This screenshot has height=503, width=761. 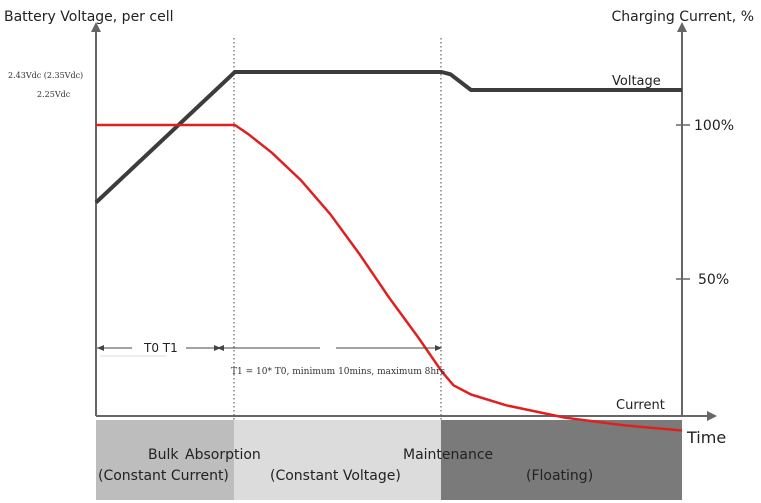 What do you see at coordinates (88, 17) in the screenshot?
I see `left-axis-title: Battery Voltage, per cell` at bounding box center [88, 17].